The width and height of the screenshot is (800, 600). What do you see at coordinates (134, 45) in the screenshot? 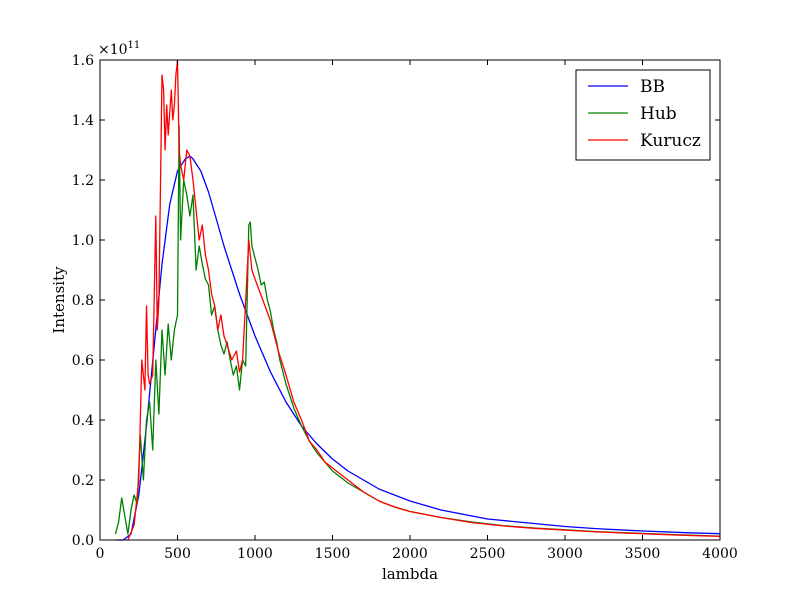
I see `y-multiplier-exponent: 11` at bounding box center [134, 45].